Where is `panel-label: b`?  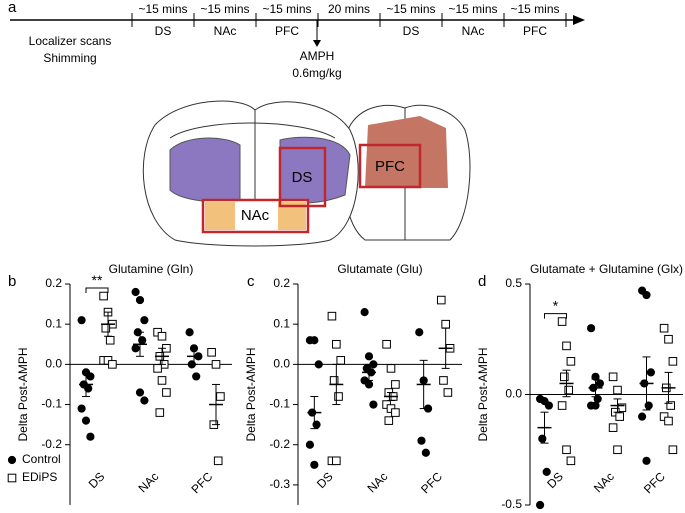
panel-label: b is located at coordinates (12, 281).